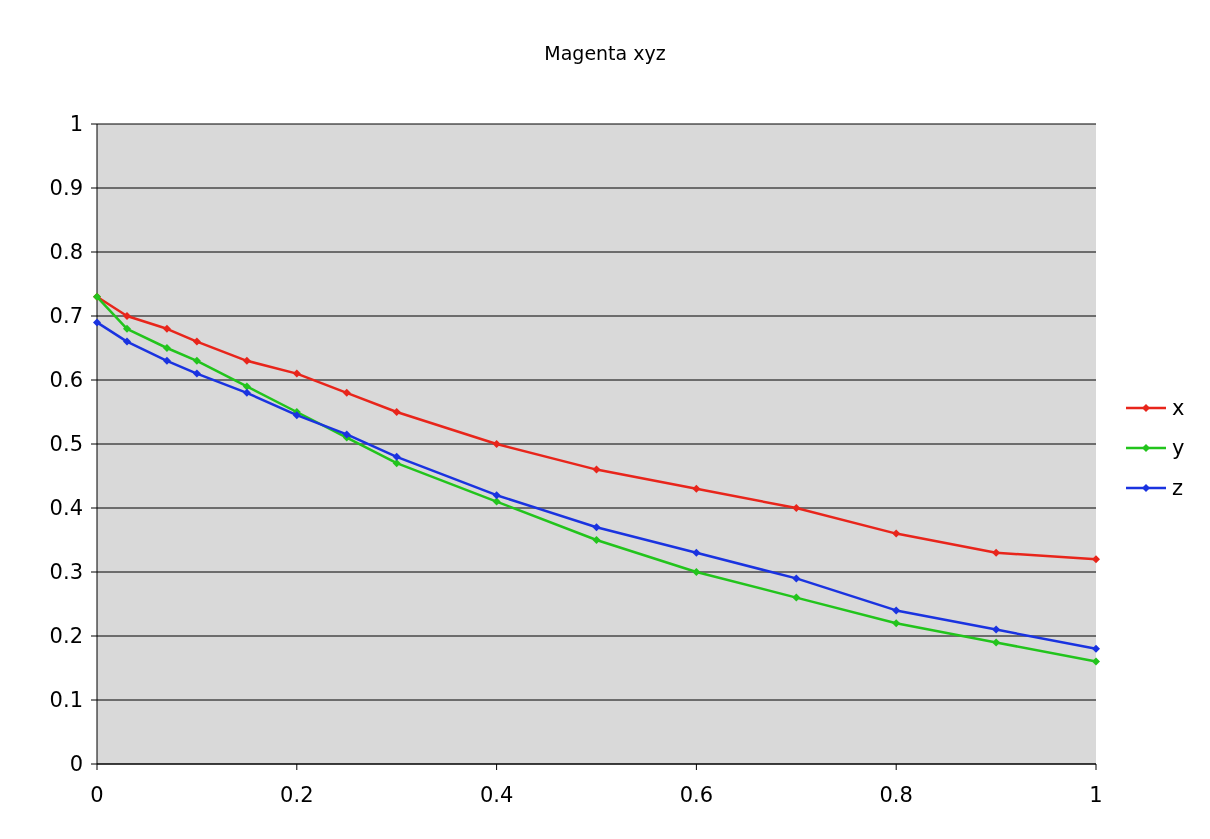 Image resolution: width=1210 pixels, height=839 pixels. I want to click on y-tick-label: 0.4, so click(66, 508).